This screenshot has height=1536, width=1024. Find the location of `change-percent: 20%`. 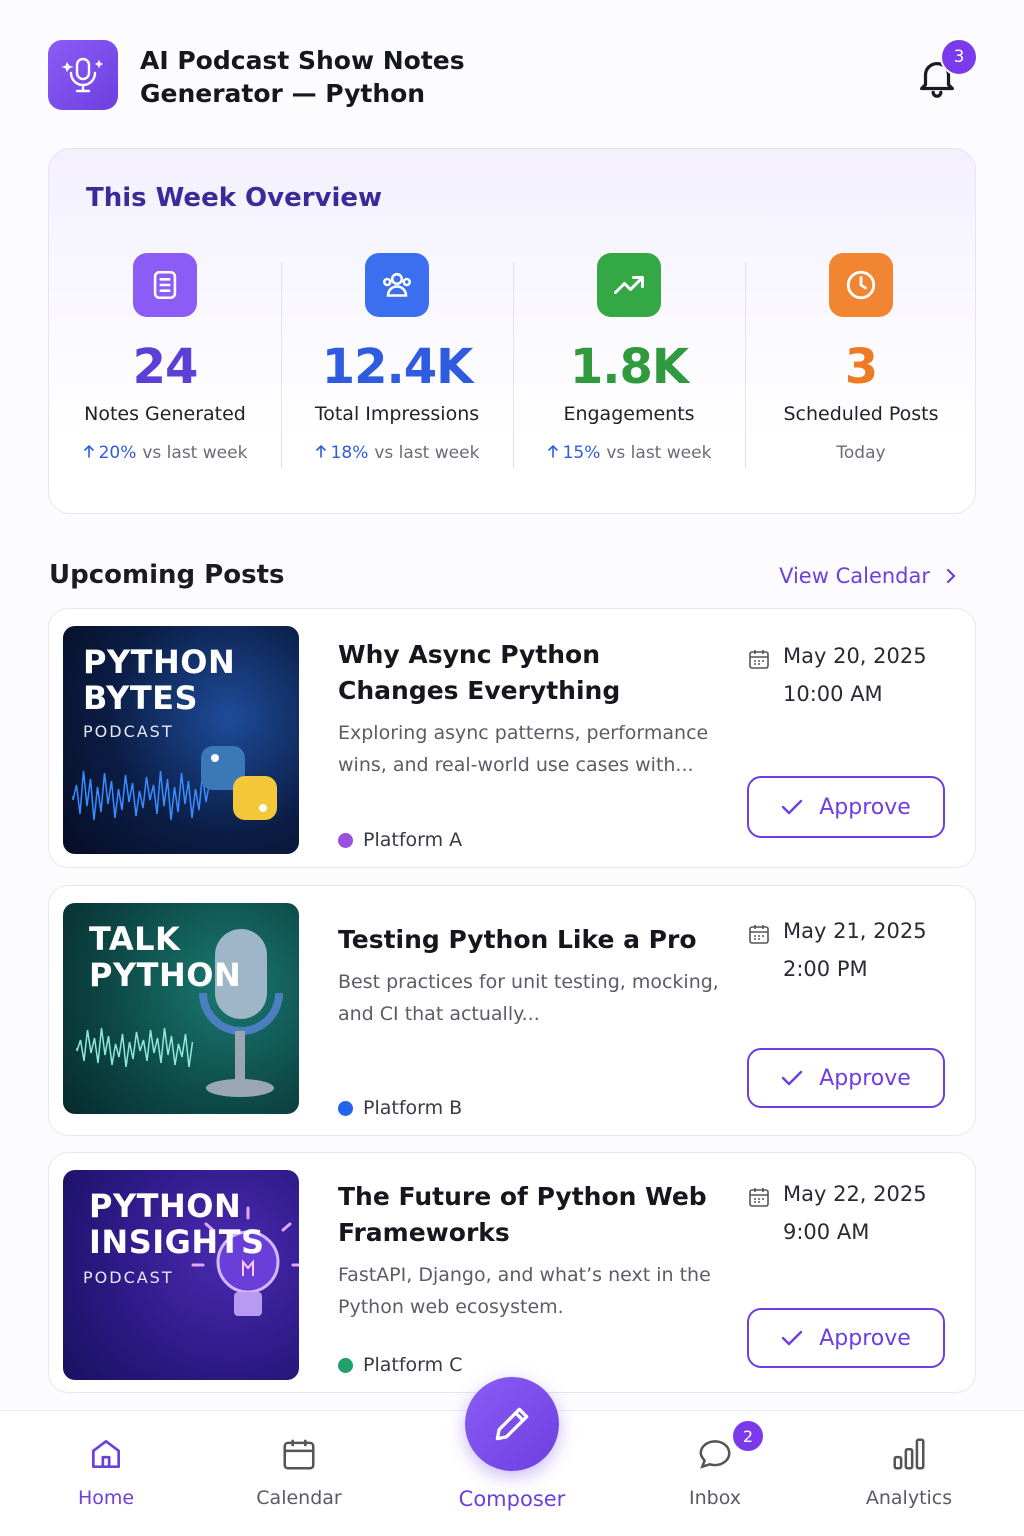

change-percent: 20% is located at coordinates (117, 453).